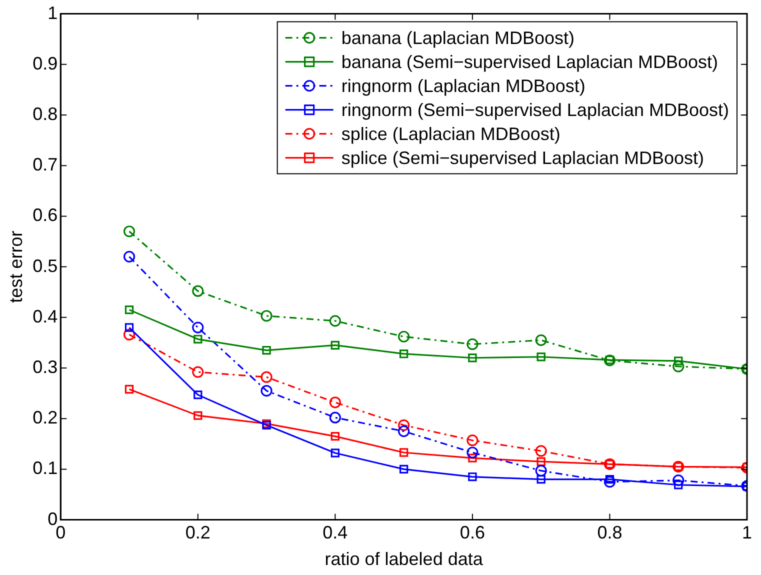 The width and height of the screenshot is (761, 575). What do you see at coordinates (53, 12) in the screenshot?
I see `y-tick-label: 1` at bounding box center [53, 12].